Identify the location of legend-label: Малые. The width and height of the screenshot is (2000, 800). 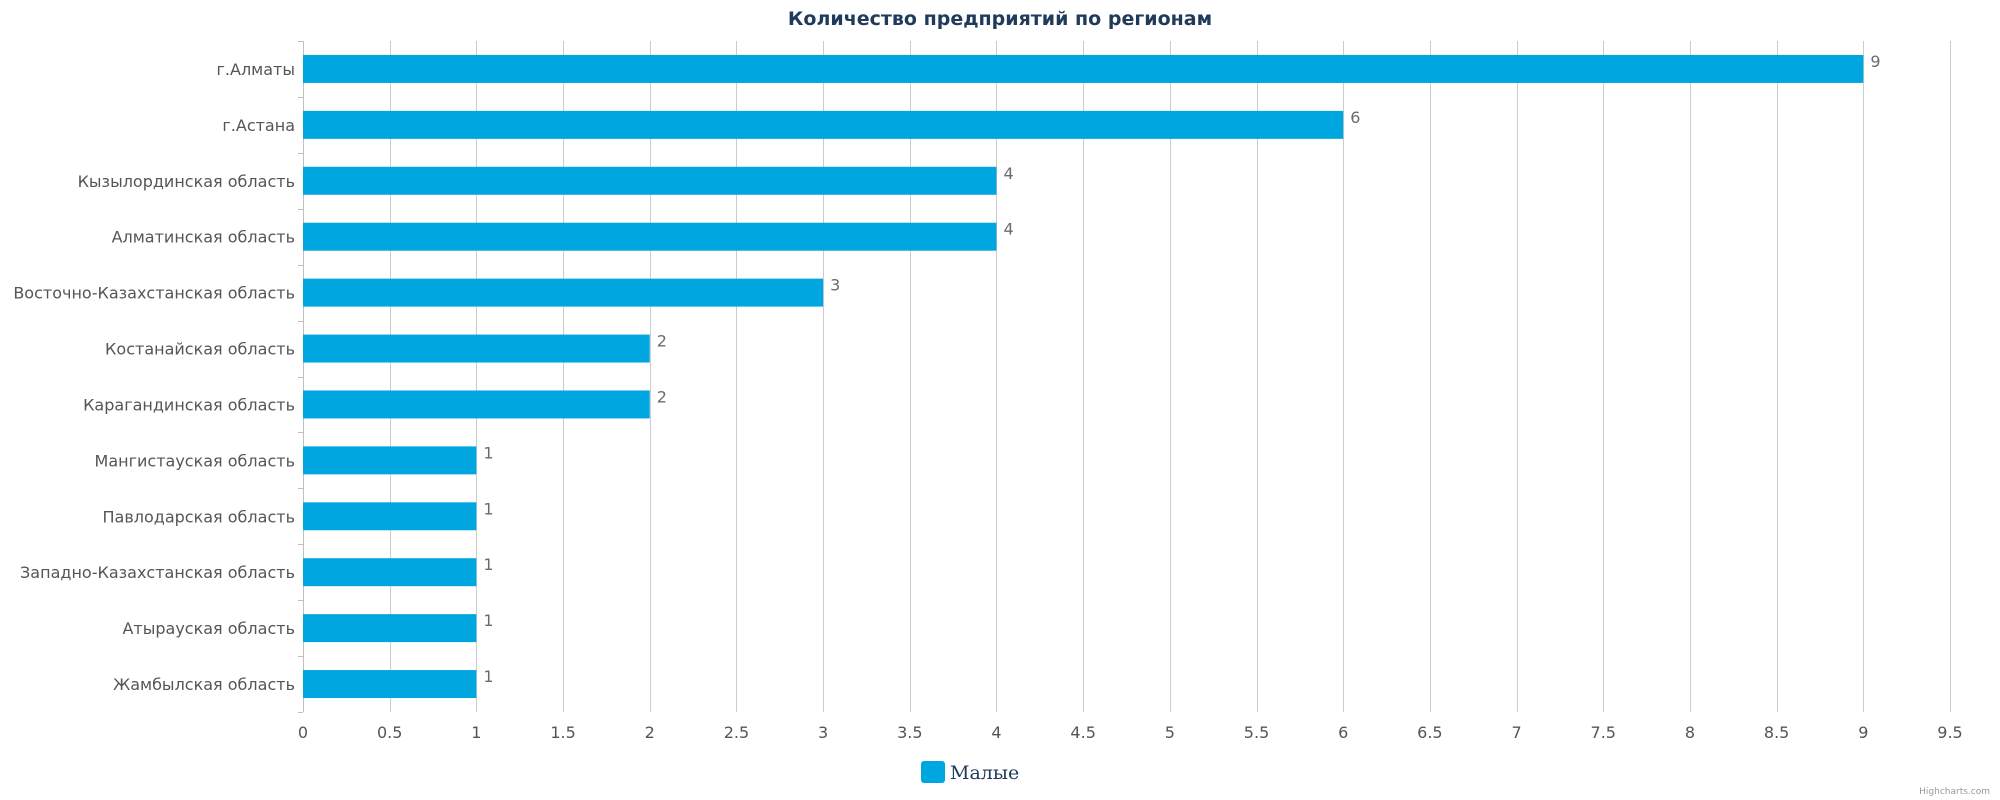
(984, 773).